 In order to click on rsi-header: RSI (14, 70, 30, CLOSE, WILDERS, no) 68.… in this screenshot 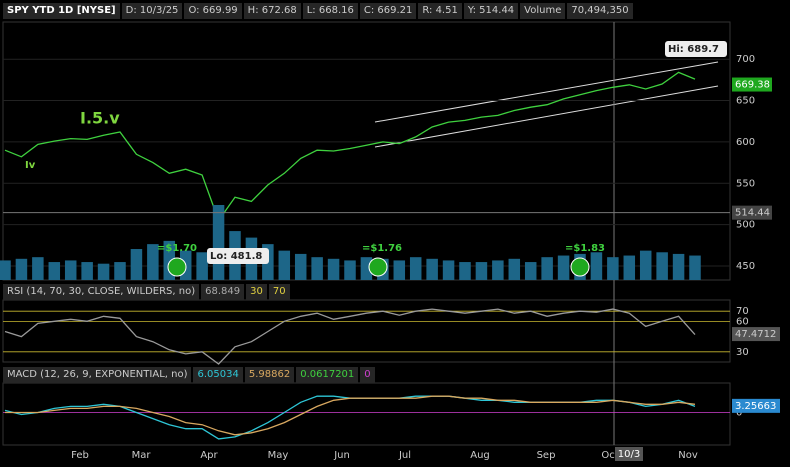, I will do `click(146, 292)`.